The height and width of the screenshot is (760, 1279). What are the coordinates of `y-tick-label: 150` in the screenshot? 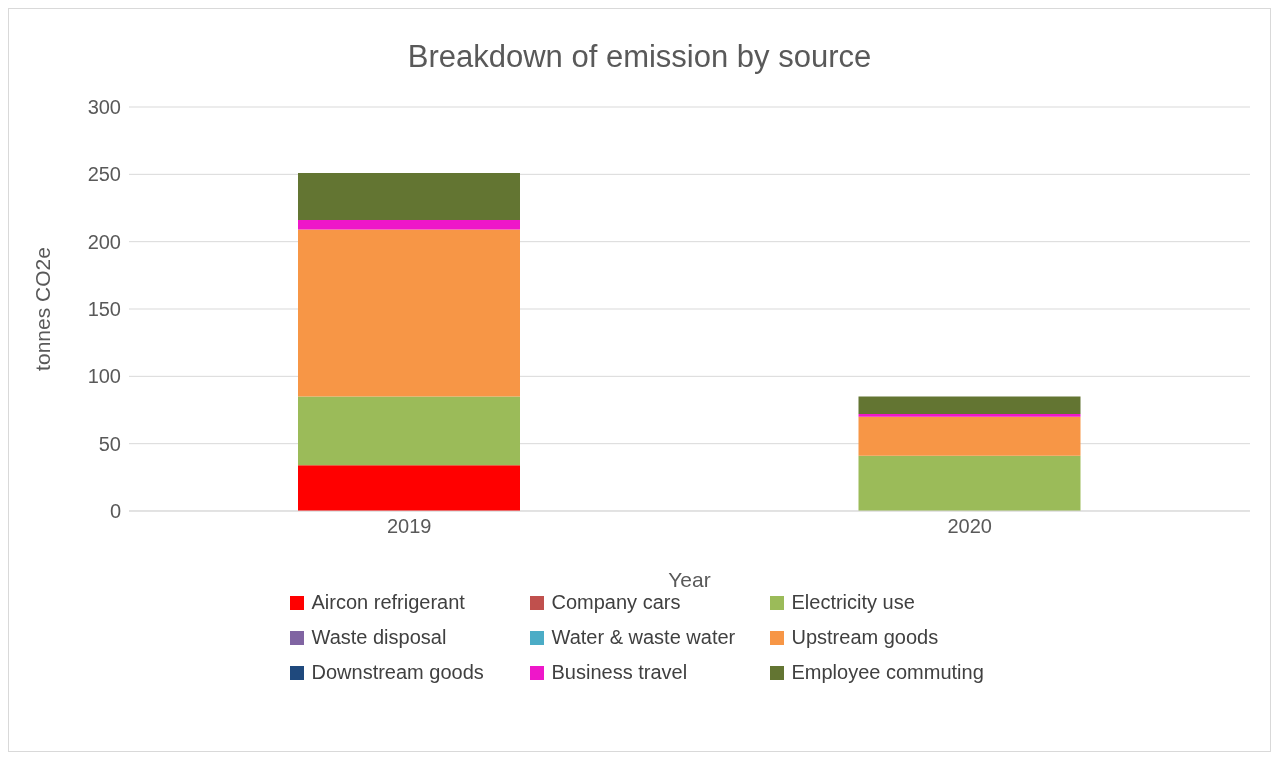 It's located at (104, 309).